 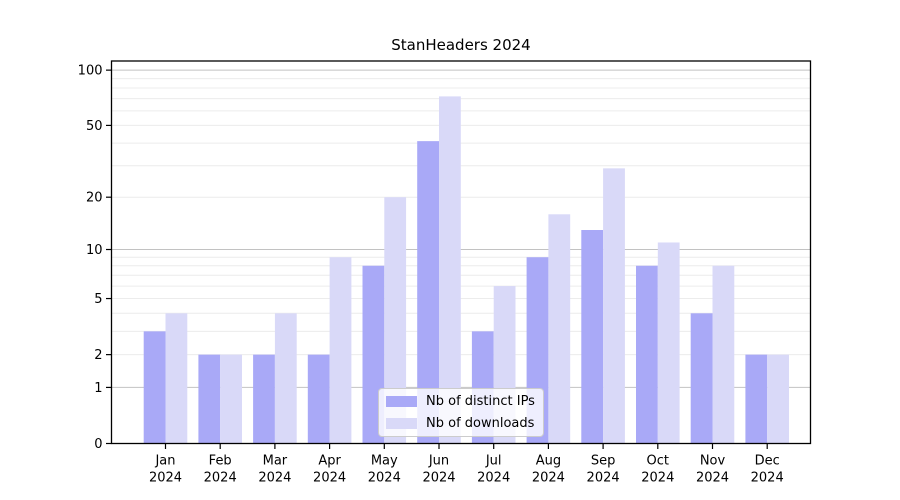 What do you see at coordinates (340, 350) in the screenshot?
I see `bar-apr-downloads` at bounding box center [340, 350].